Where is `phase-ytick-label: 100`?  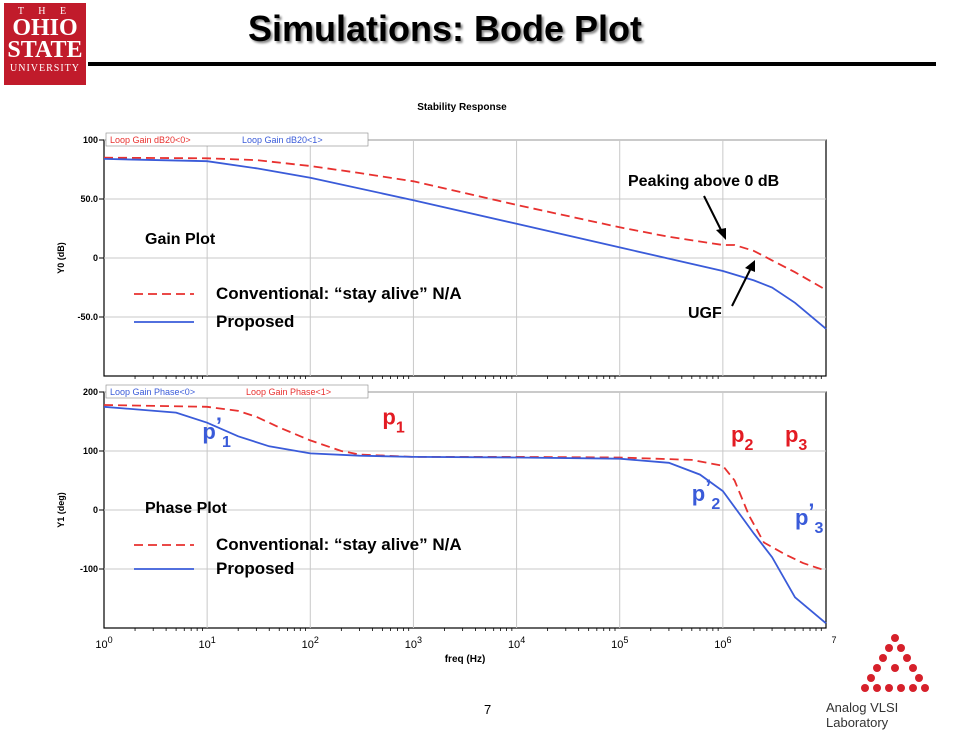
phase-ytick-label: 100 is located at coordinates (90, 451).